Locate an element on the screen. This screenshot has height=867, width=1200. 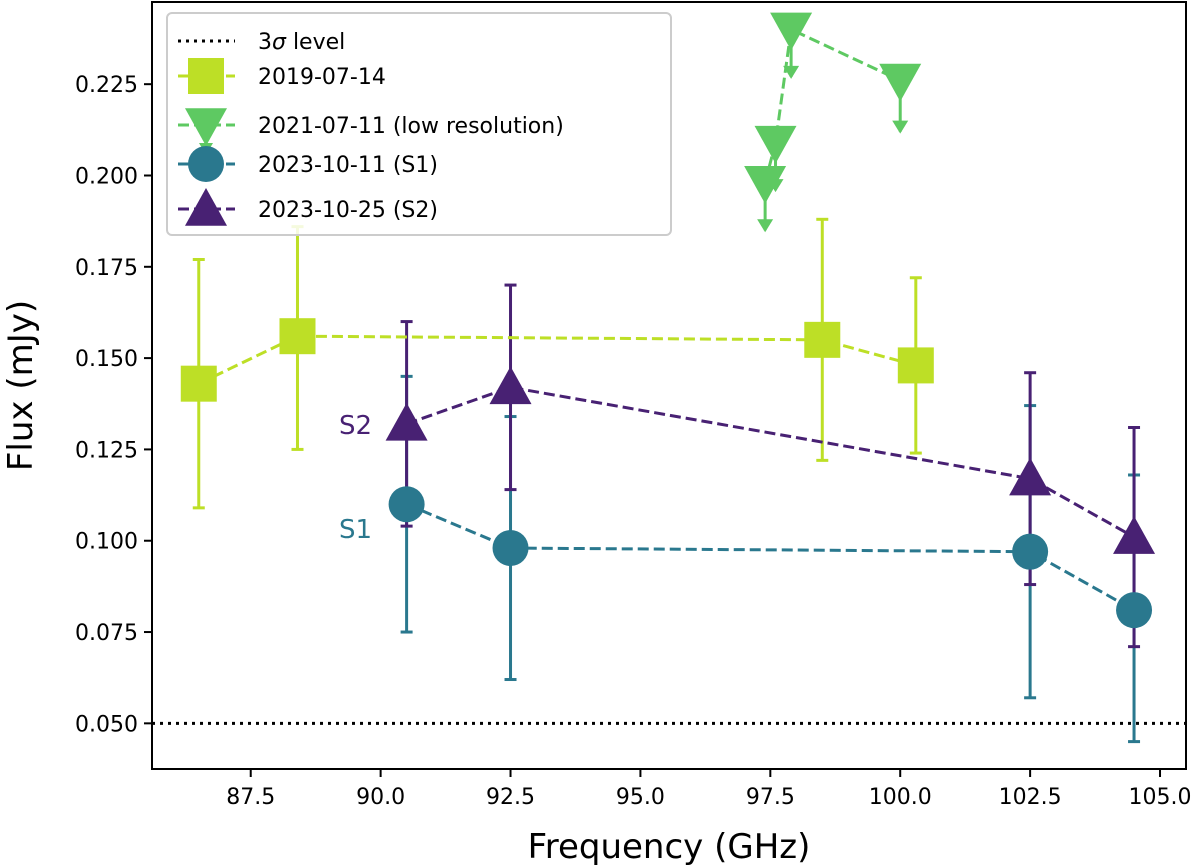
legend-label-threshold: 3σ level is located at coordinates (301, 42).